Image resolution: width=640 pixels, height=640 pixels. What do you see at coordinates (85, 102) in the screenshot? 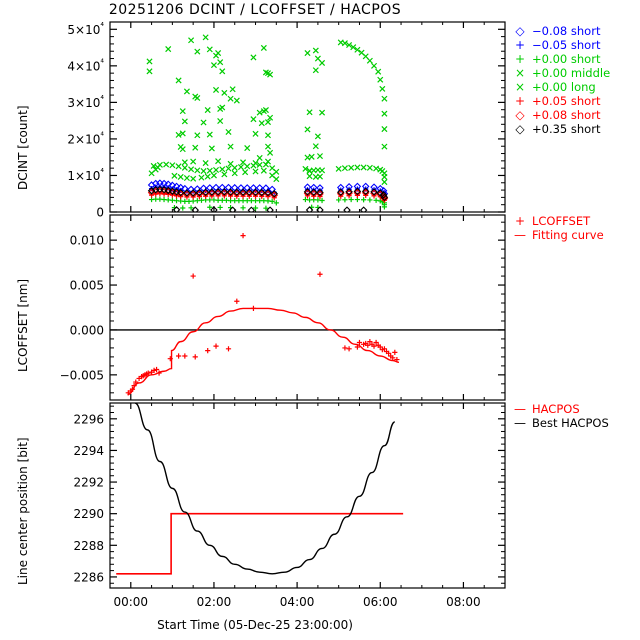
I see `y-tick-label: 3×10⁴` at bounding box center [85, 102].